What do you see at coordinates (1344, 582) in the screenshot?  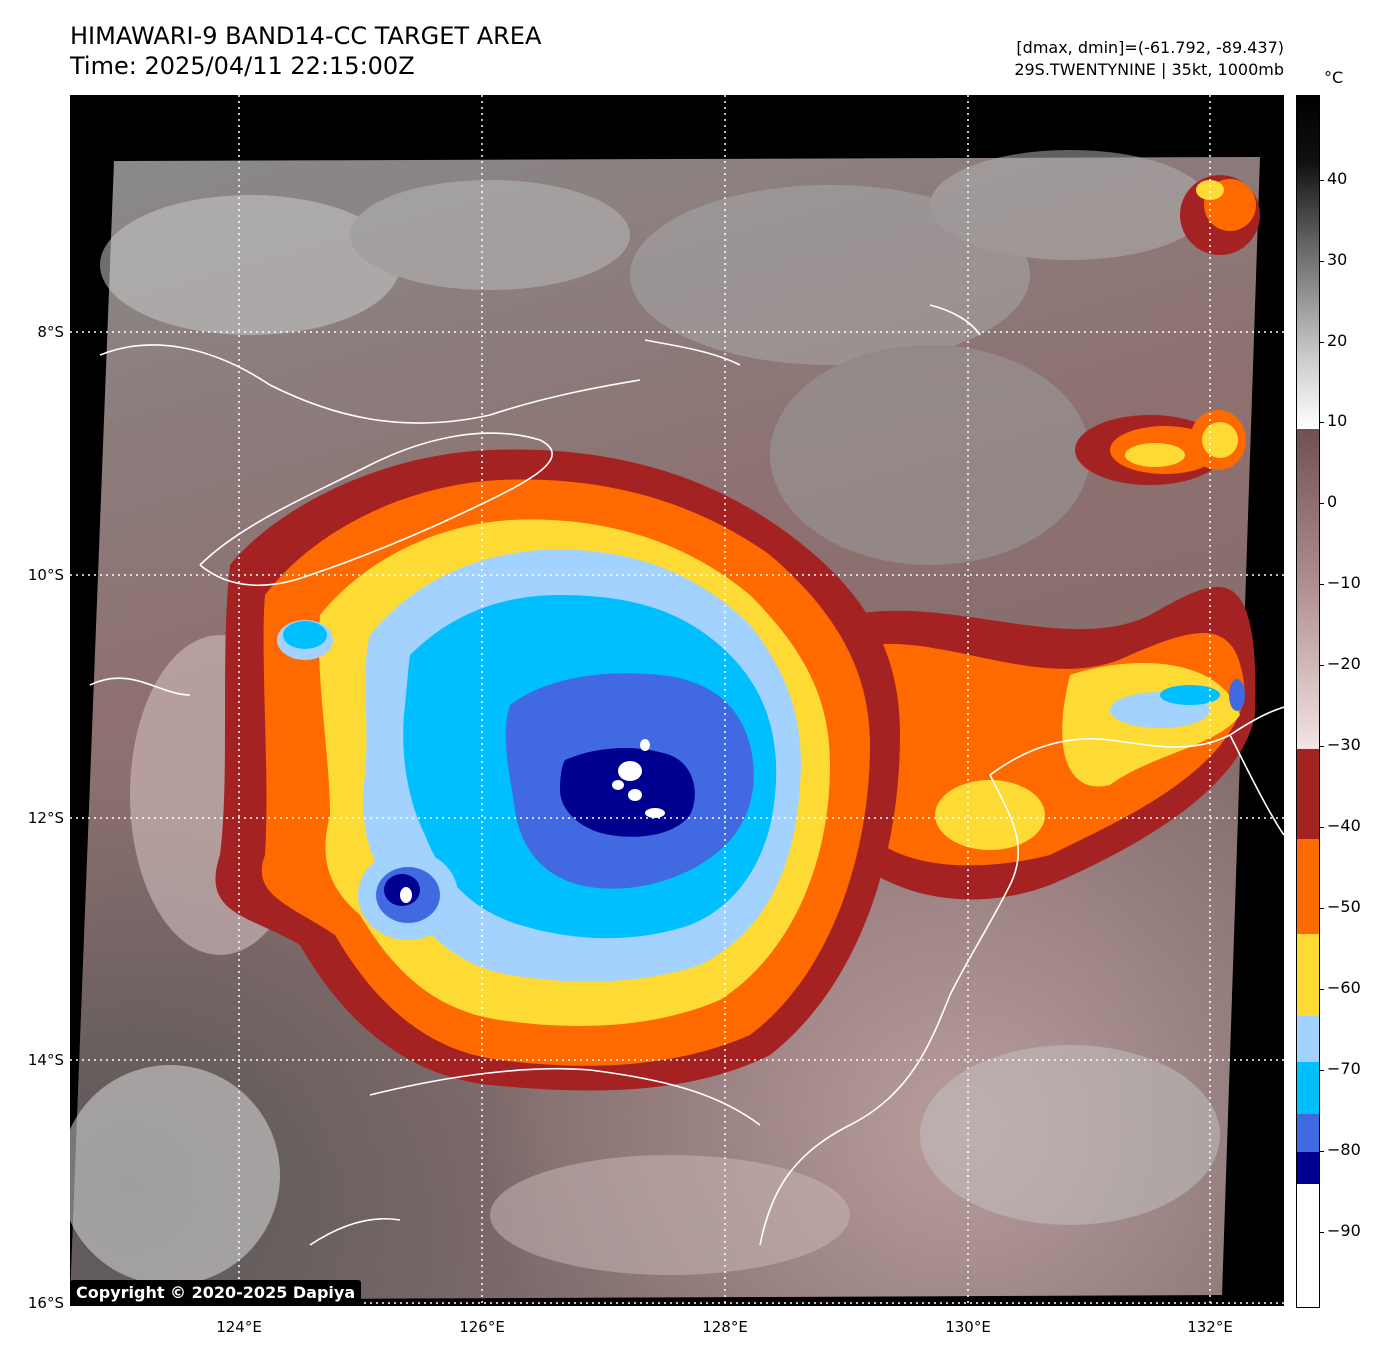 I see `colorbar-tick-minus10: −10` at bounding box center [1344, 582].